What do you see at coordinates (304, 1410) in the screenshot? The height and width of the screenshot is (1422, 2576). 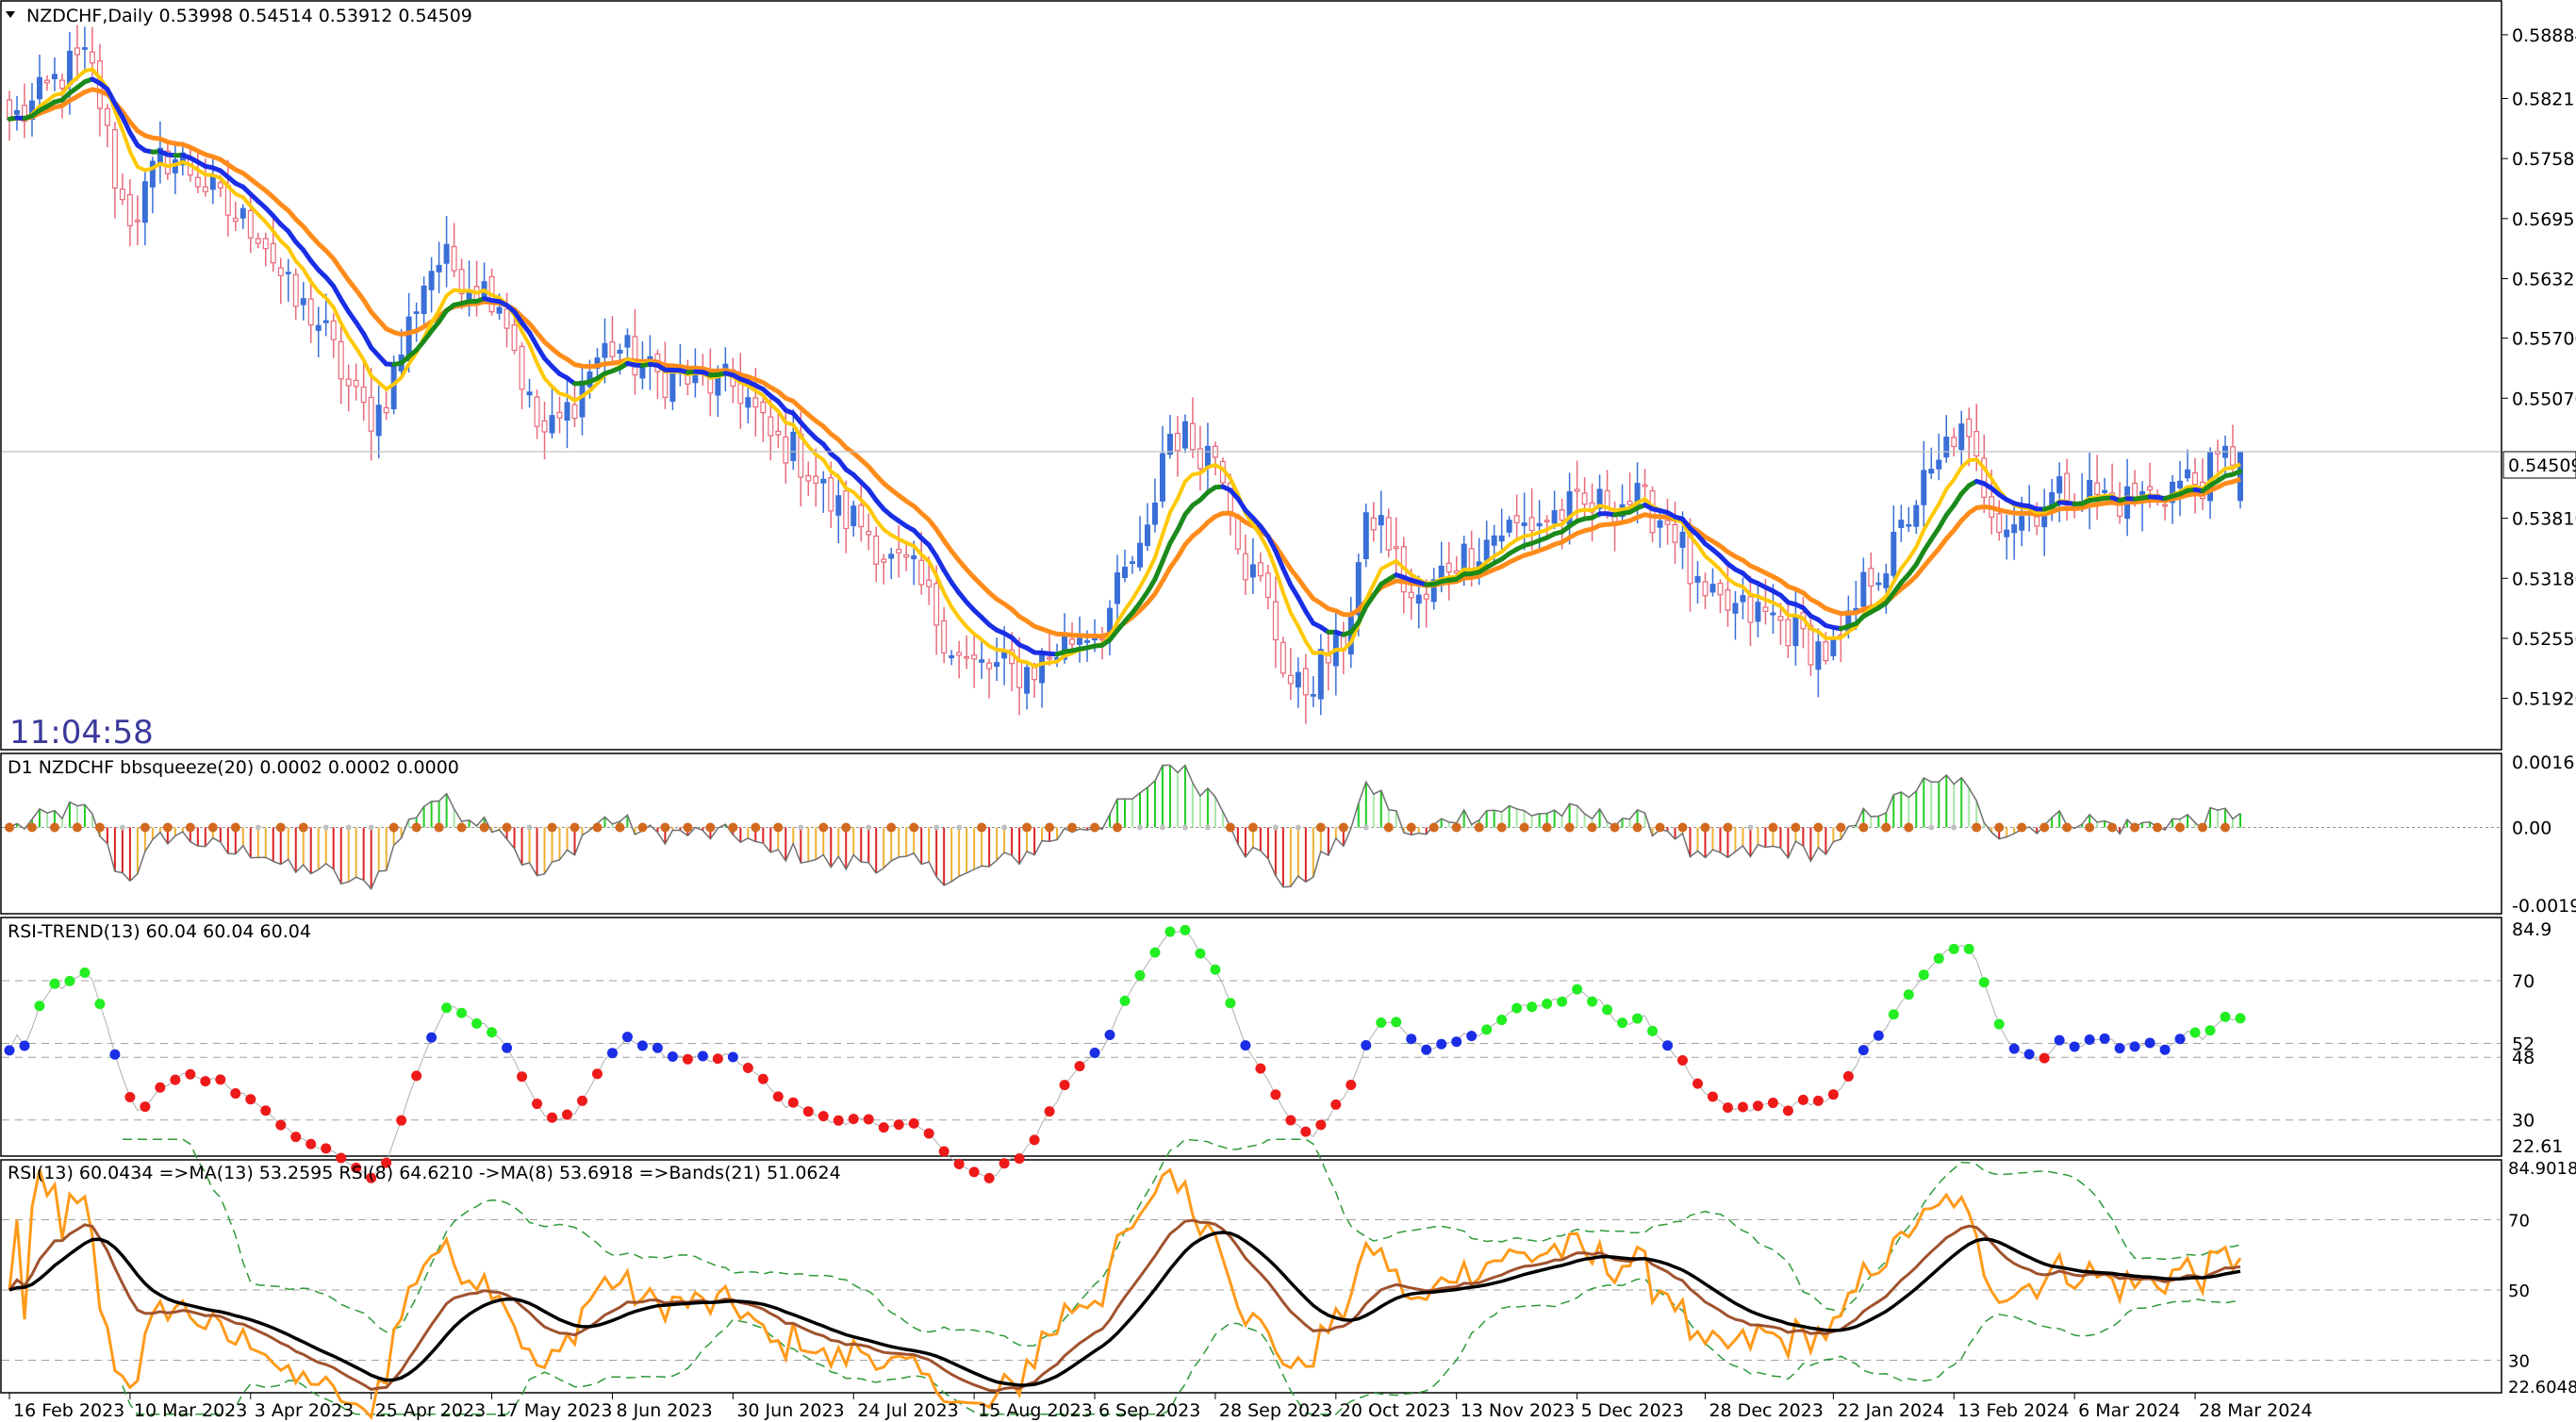 I see `time-tick-label: 3 Apr 2023` at bounding box center [304, 1410].